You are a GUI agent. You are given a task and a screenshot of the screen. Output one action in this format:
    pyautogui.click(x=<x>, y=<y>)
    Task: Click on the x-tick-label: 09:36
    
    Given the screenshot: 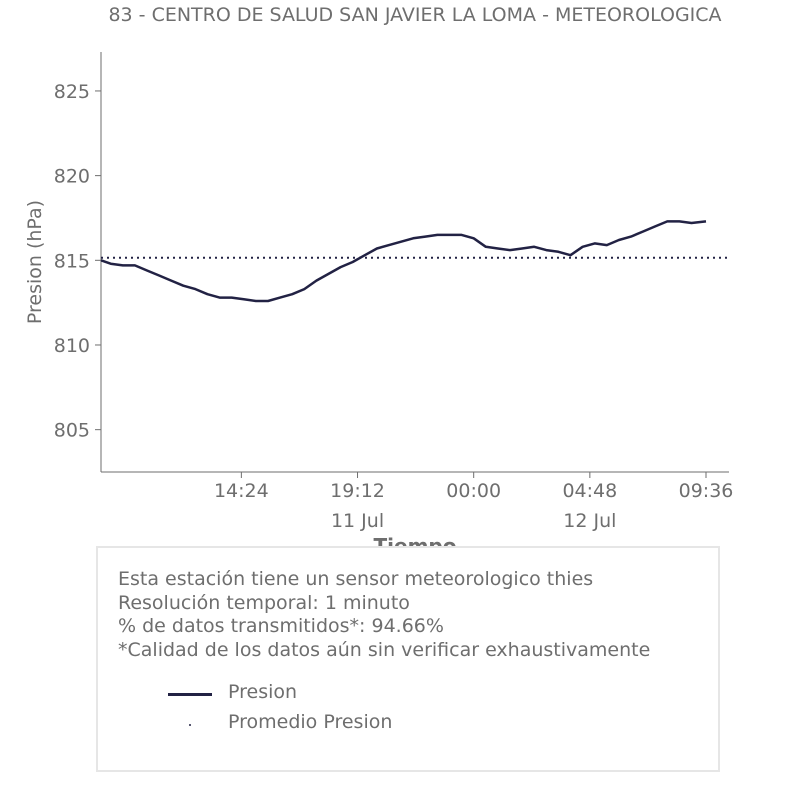 What is the action you would take?
    pyautogui.click(x=706, y=491)
    